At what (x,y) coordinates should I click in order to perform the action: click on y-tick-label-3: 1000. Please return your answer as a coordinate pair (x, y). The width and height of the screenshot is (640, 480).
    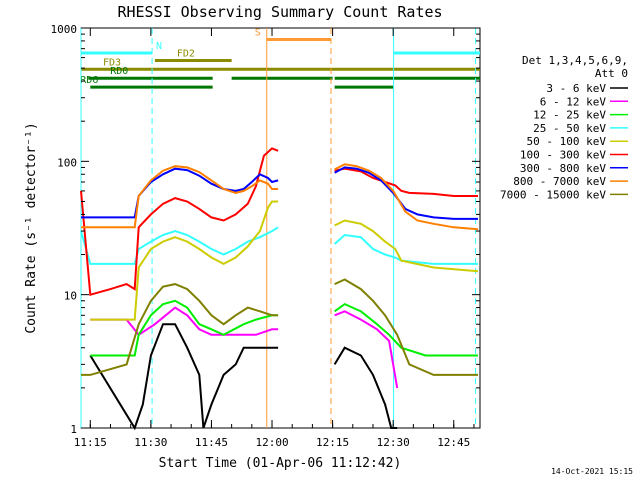
    Looking at the image, I should click on (64, 29).